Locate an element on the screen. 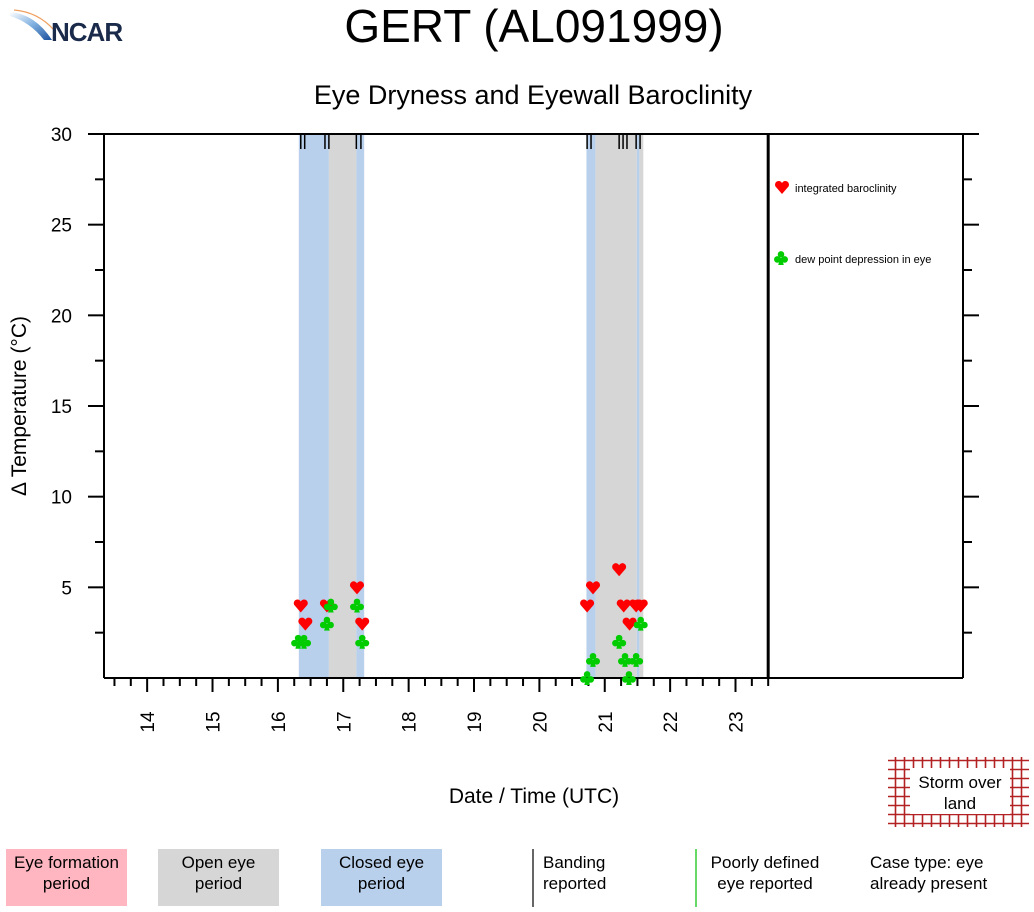 Image resolution: width=1034 pixels, height=912 pixels. x-tick-label: 23 is located at coordinates (737, 721).